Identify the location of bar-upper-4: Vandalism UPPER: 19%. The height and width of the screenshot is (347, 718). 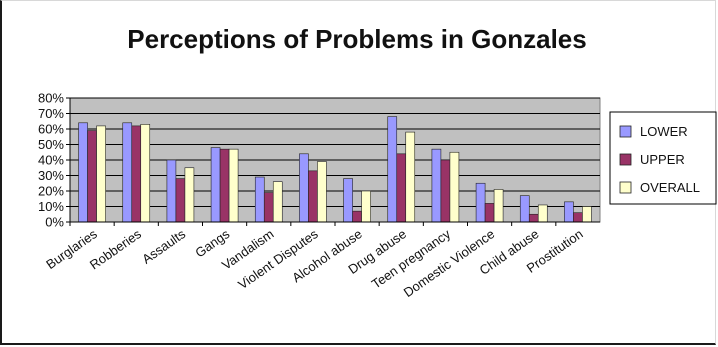
(268, 207).